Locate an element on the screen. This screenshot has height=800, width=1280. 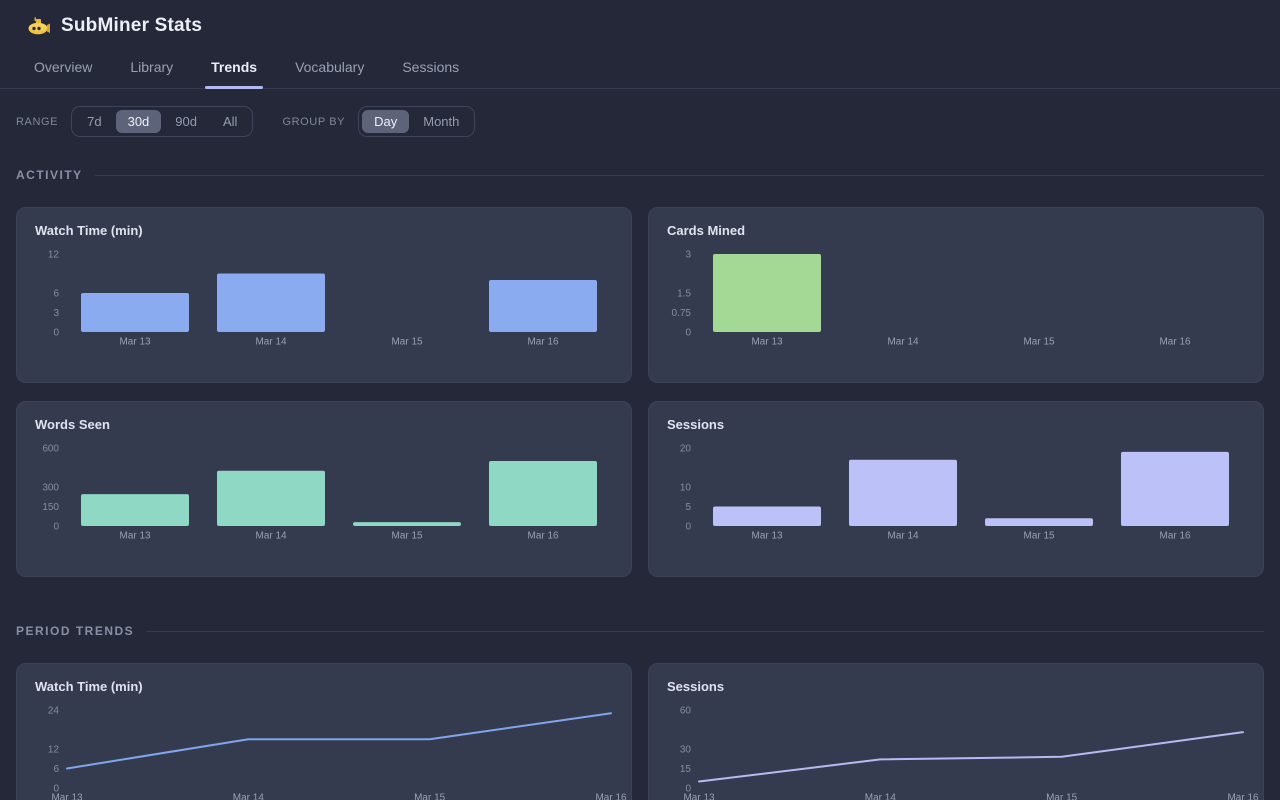
range-label: RANGE is located at coordinates (37, 121).